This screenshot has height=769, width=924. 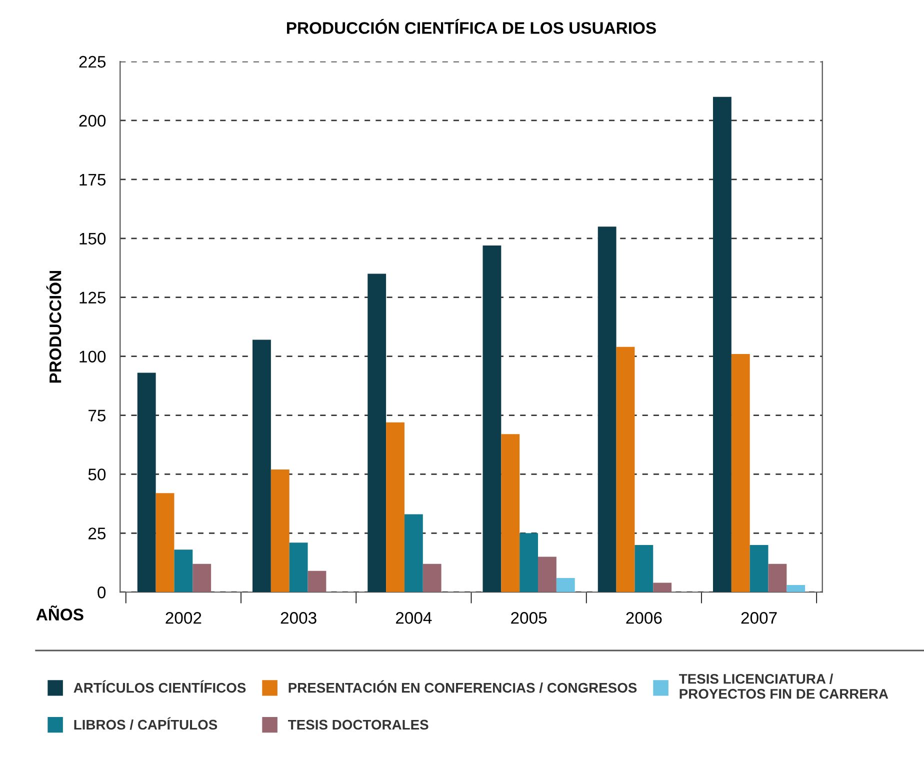 What do you see at coordinates (97, 416) in the screenshot?
I see `y-tick-label: 75` at bounding box center [97, 416].